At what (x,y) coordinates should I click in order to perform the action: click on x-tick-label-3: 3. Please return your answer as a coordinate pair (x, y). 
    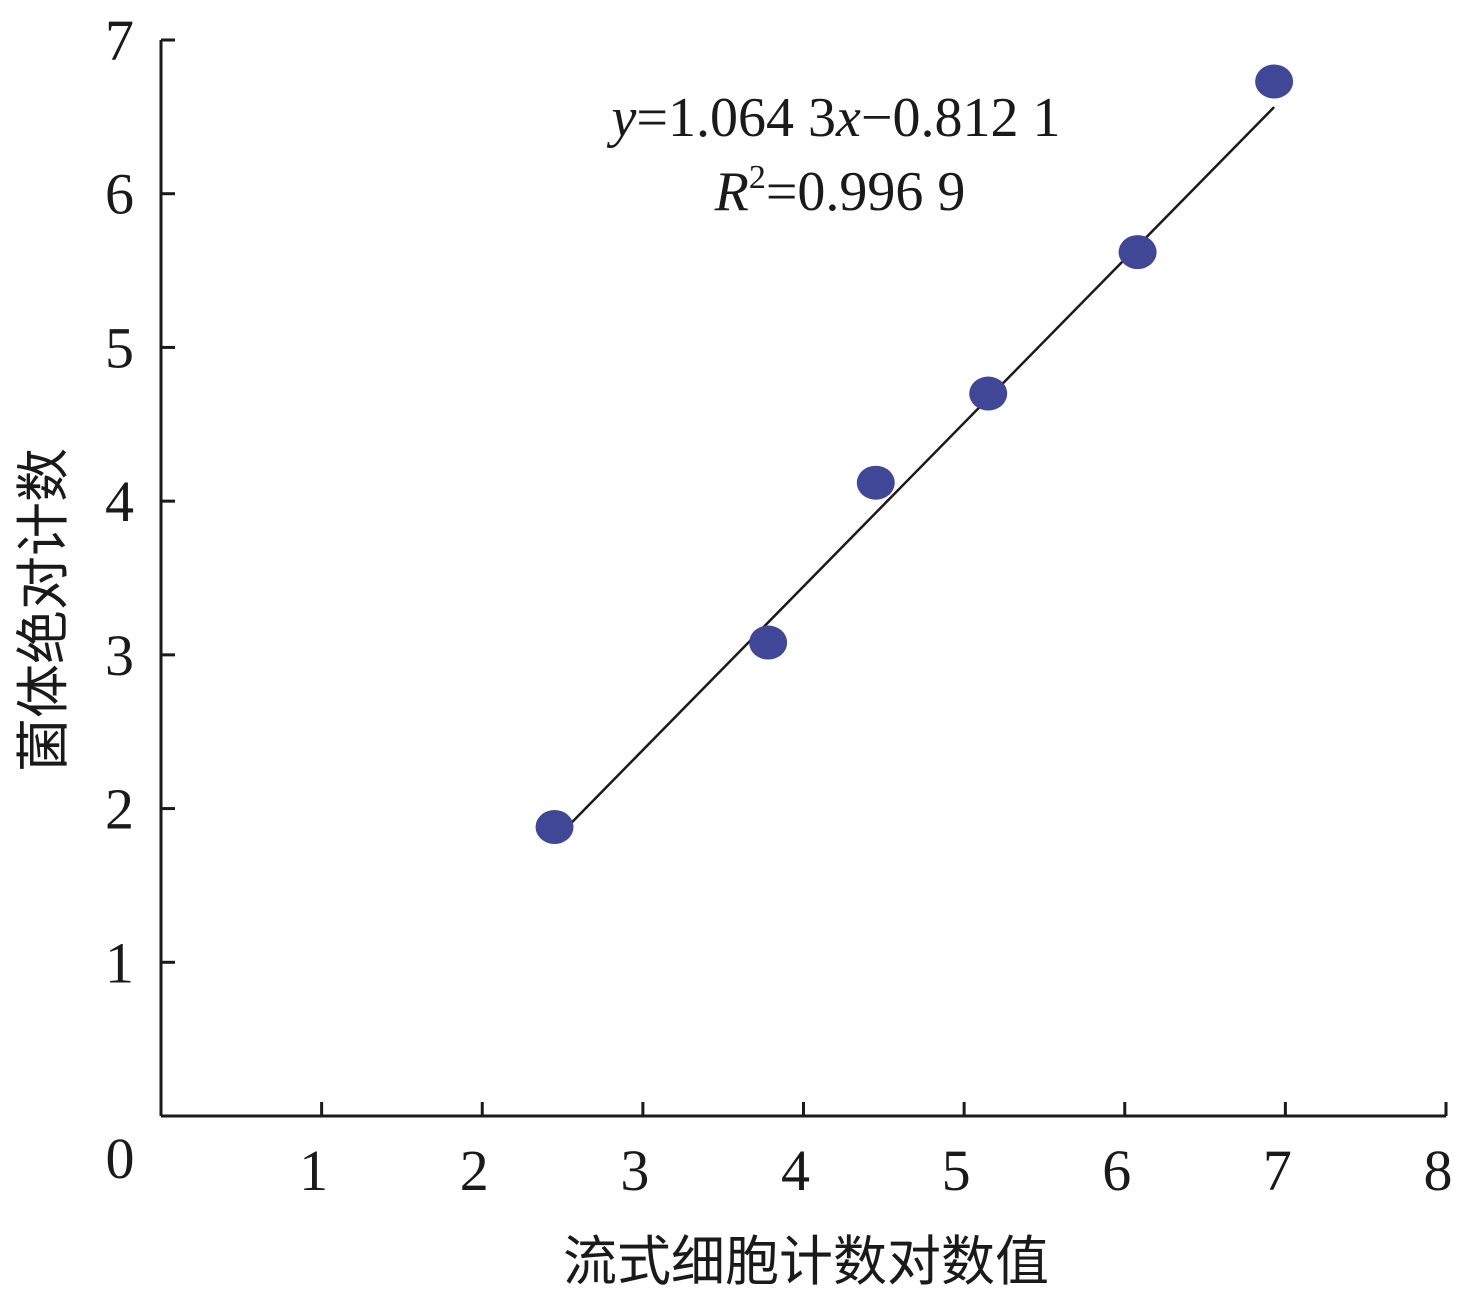
    Looking at the image, I should click on (634, 1170).